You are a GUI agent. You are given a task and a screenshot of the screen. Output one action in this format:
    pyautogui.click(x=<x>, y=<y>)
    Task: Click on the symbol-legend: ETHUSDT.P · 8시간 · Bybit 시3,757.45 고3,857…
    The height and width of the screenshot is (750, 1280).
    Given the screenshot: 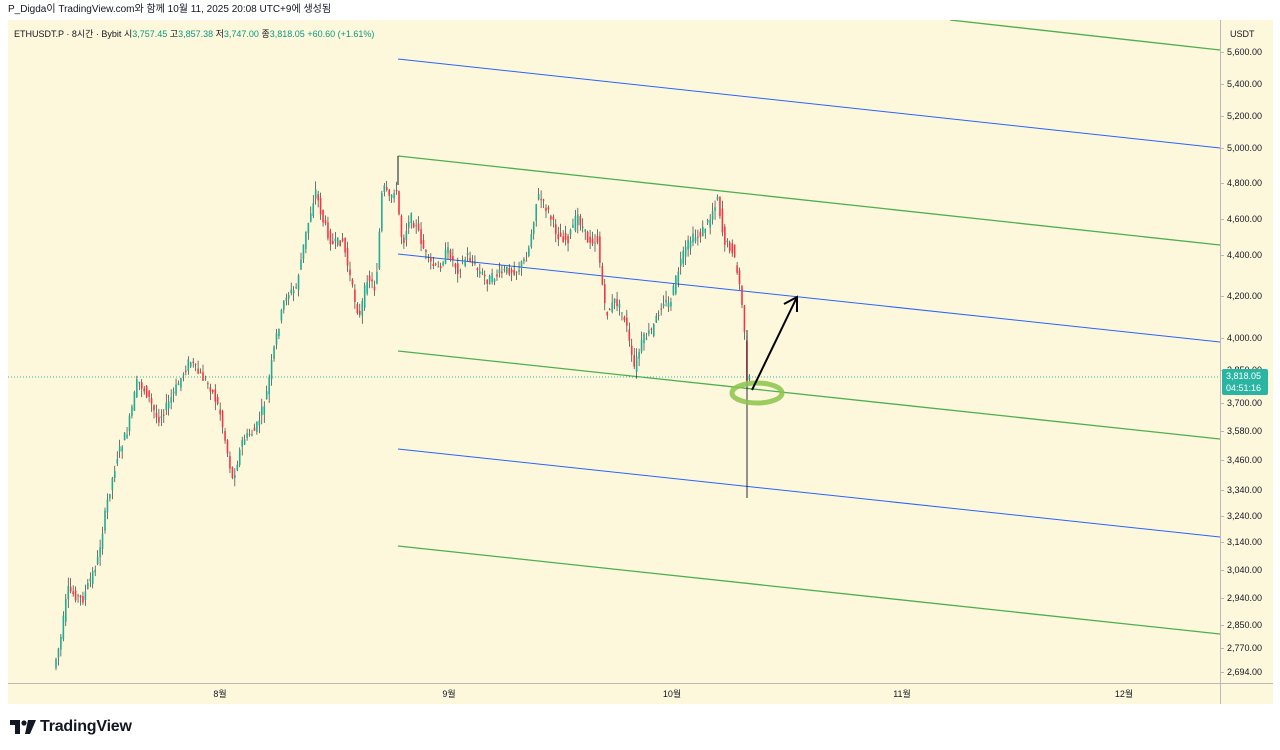 What is the action you would take?
    pyautogui.click(x=194, y=33)
    